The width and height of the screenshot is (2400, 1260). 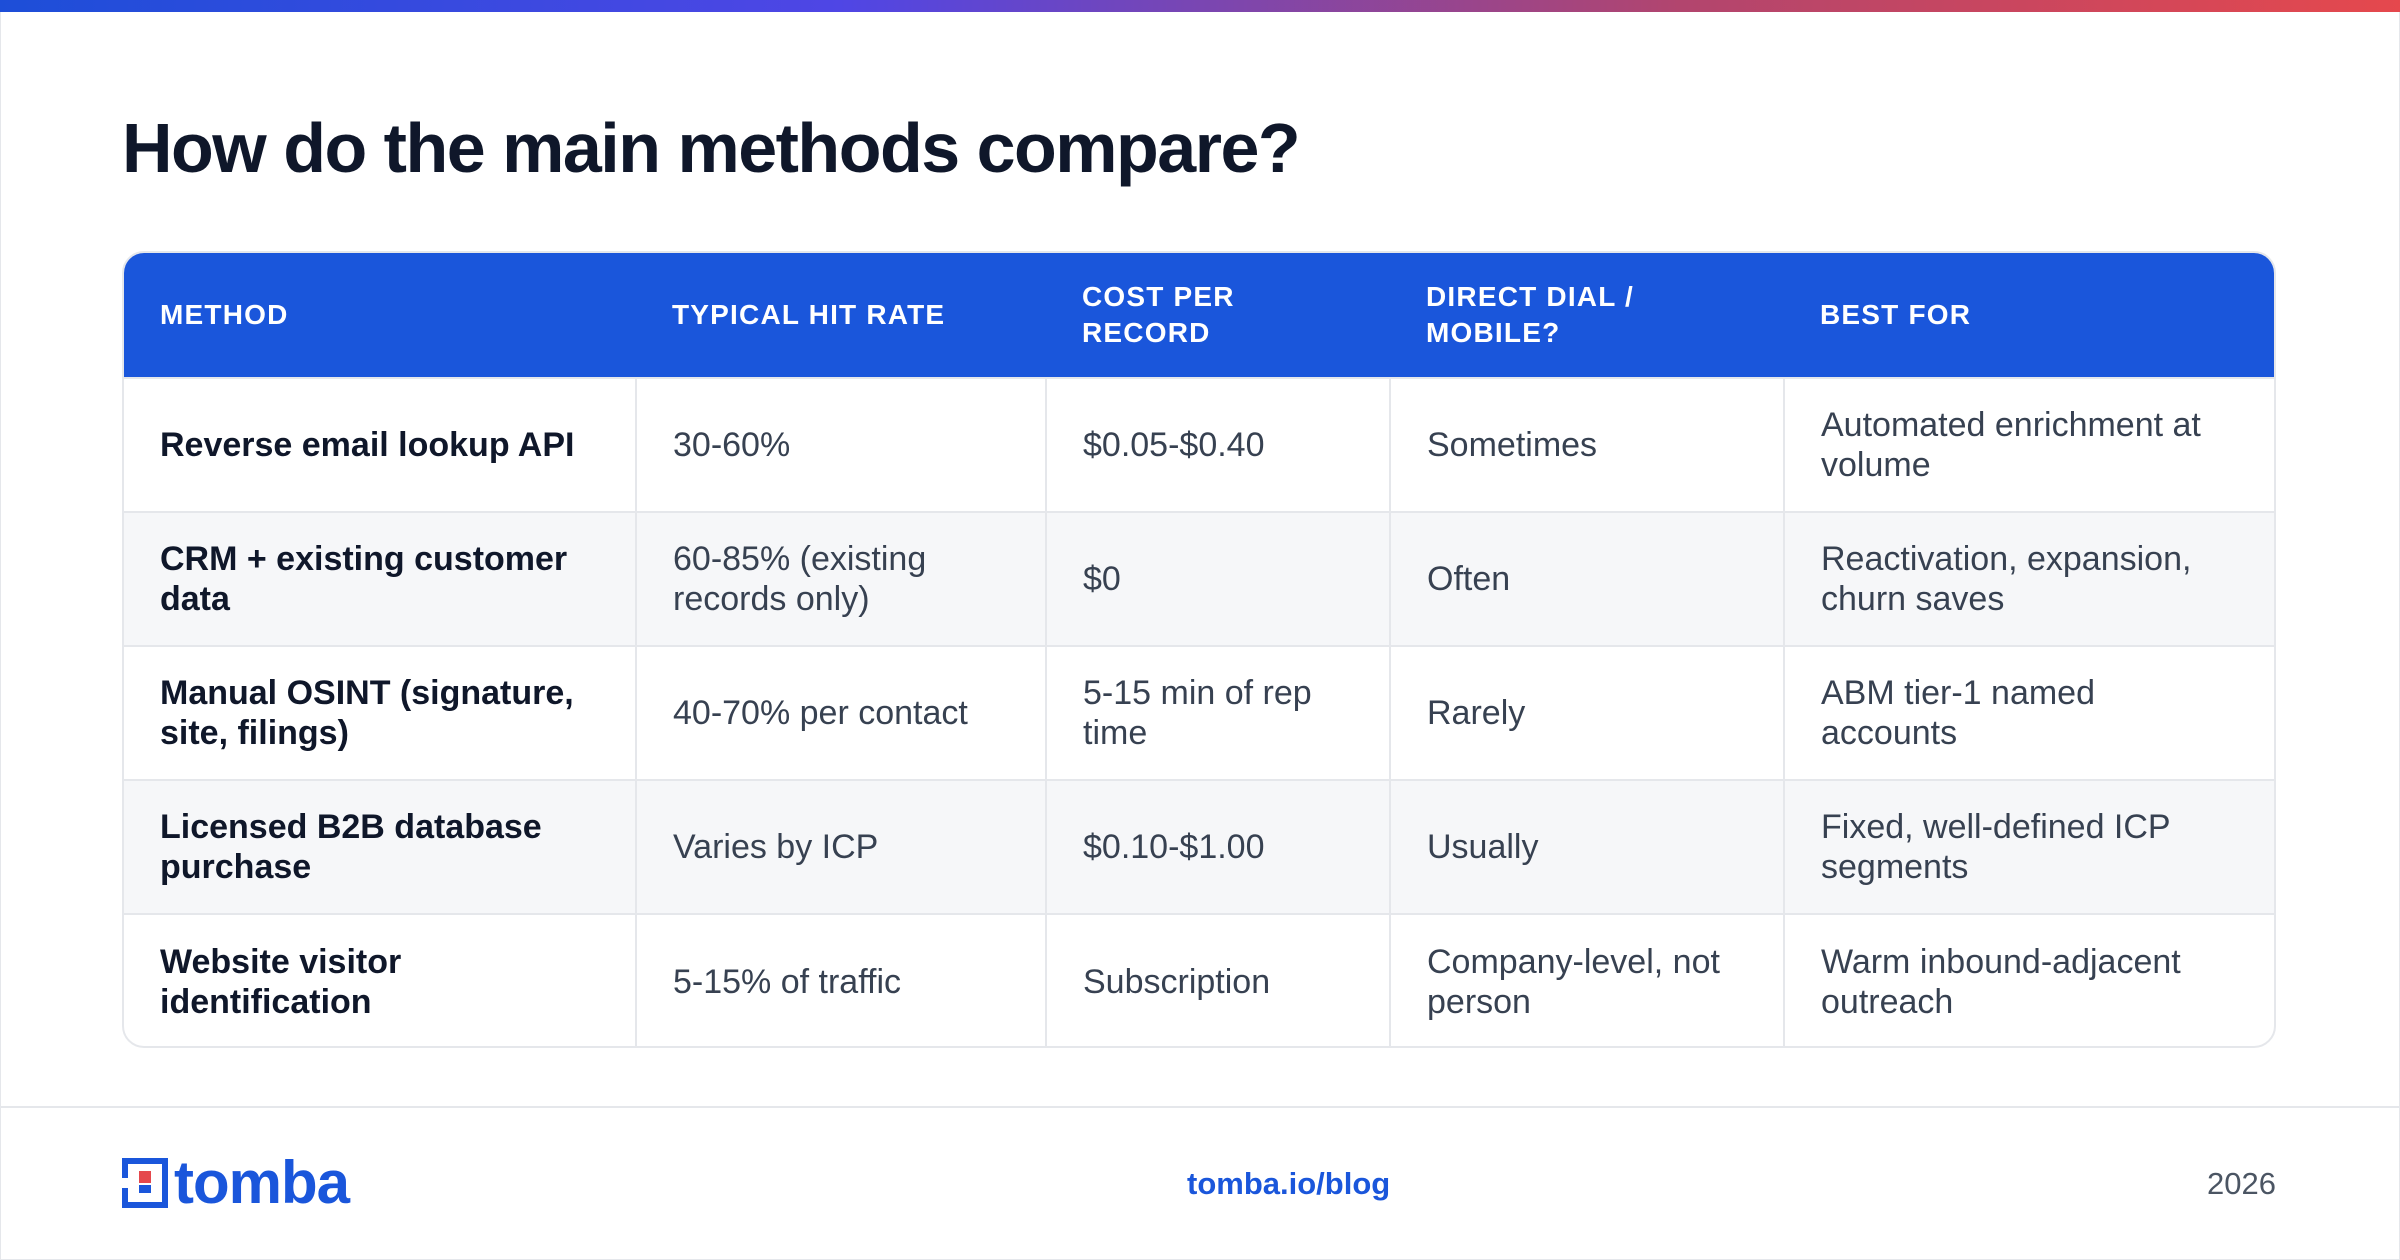 What do you see at coordinates (1586, 846) in the screenshot?
I see `cell-direct-dial: Usually` at bounding box center [1586, 846].